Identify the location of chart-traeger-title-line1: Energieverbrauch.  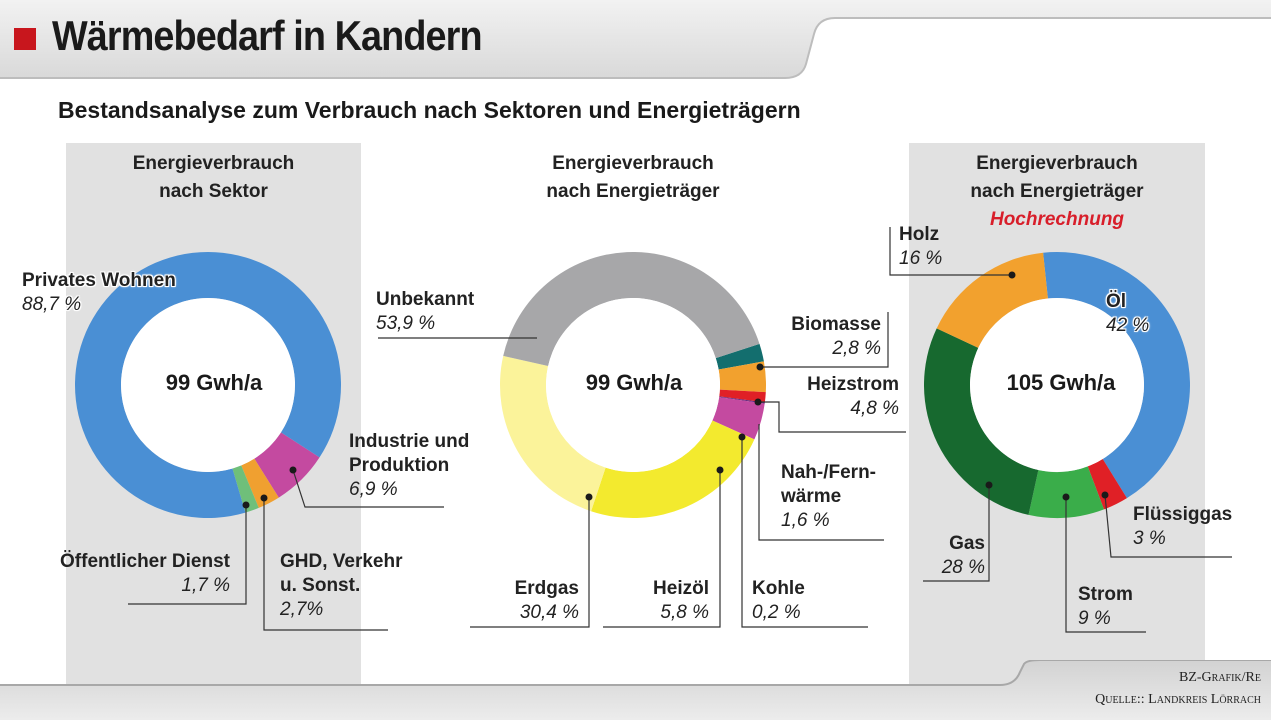
(633, 163).